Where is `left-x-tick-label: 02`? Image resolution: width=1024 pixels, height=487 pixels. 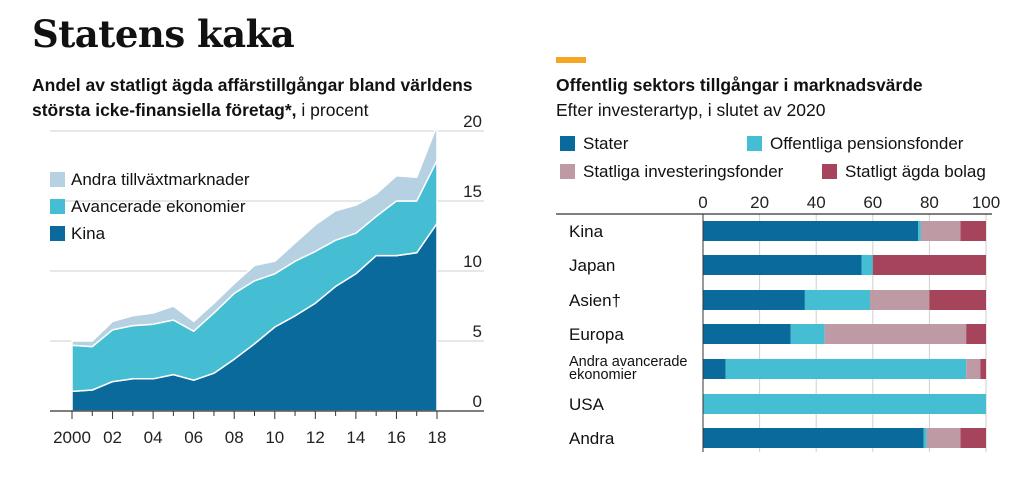
left-x-tick-label: 02 is located at coordinates (112, 437).